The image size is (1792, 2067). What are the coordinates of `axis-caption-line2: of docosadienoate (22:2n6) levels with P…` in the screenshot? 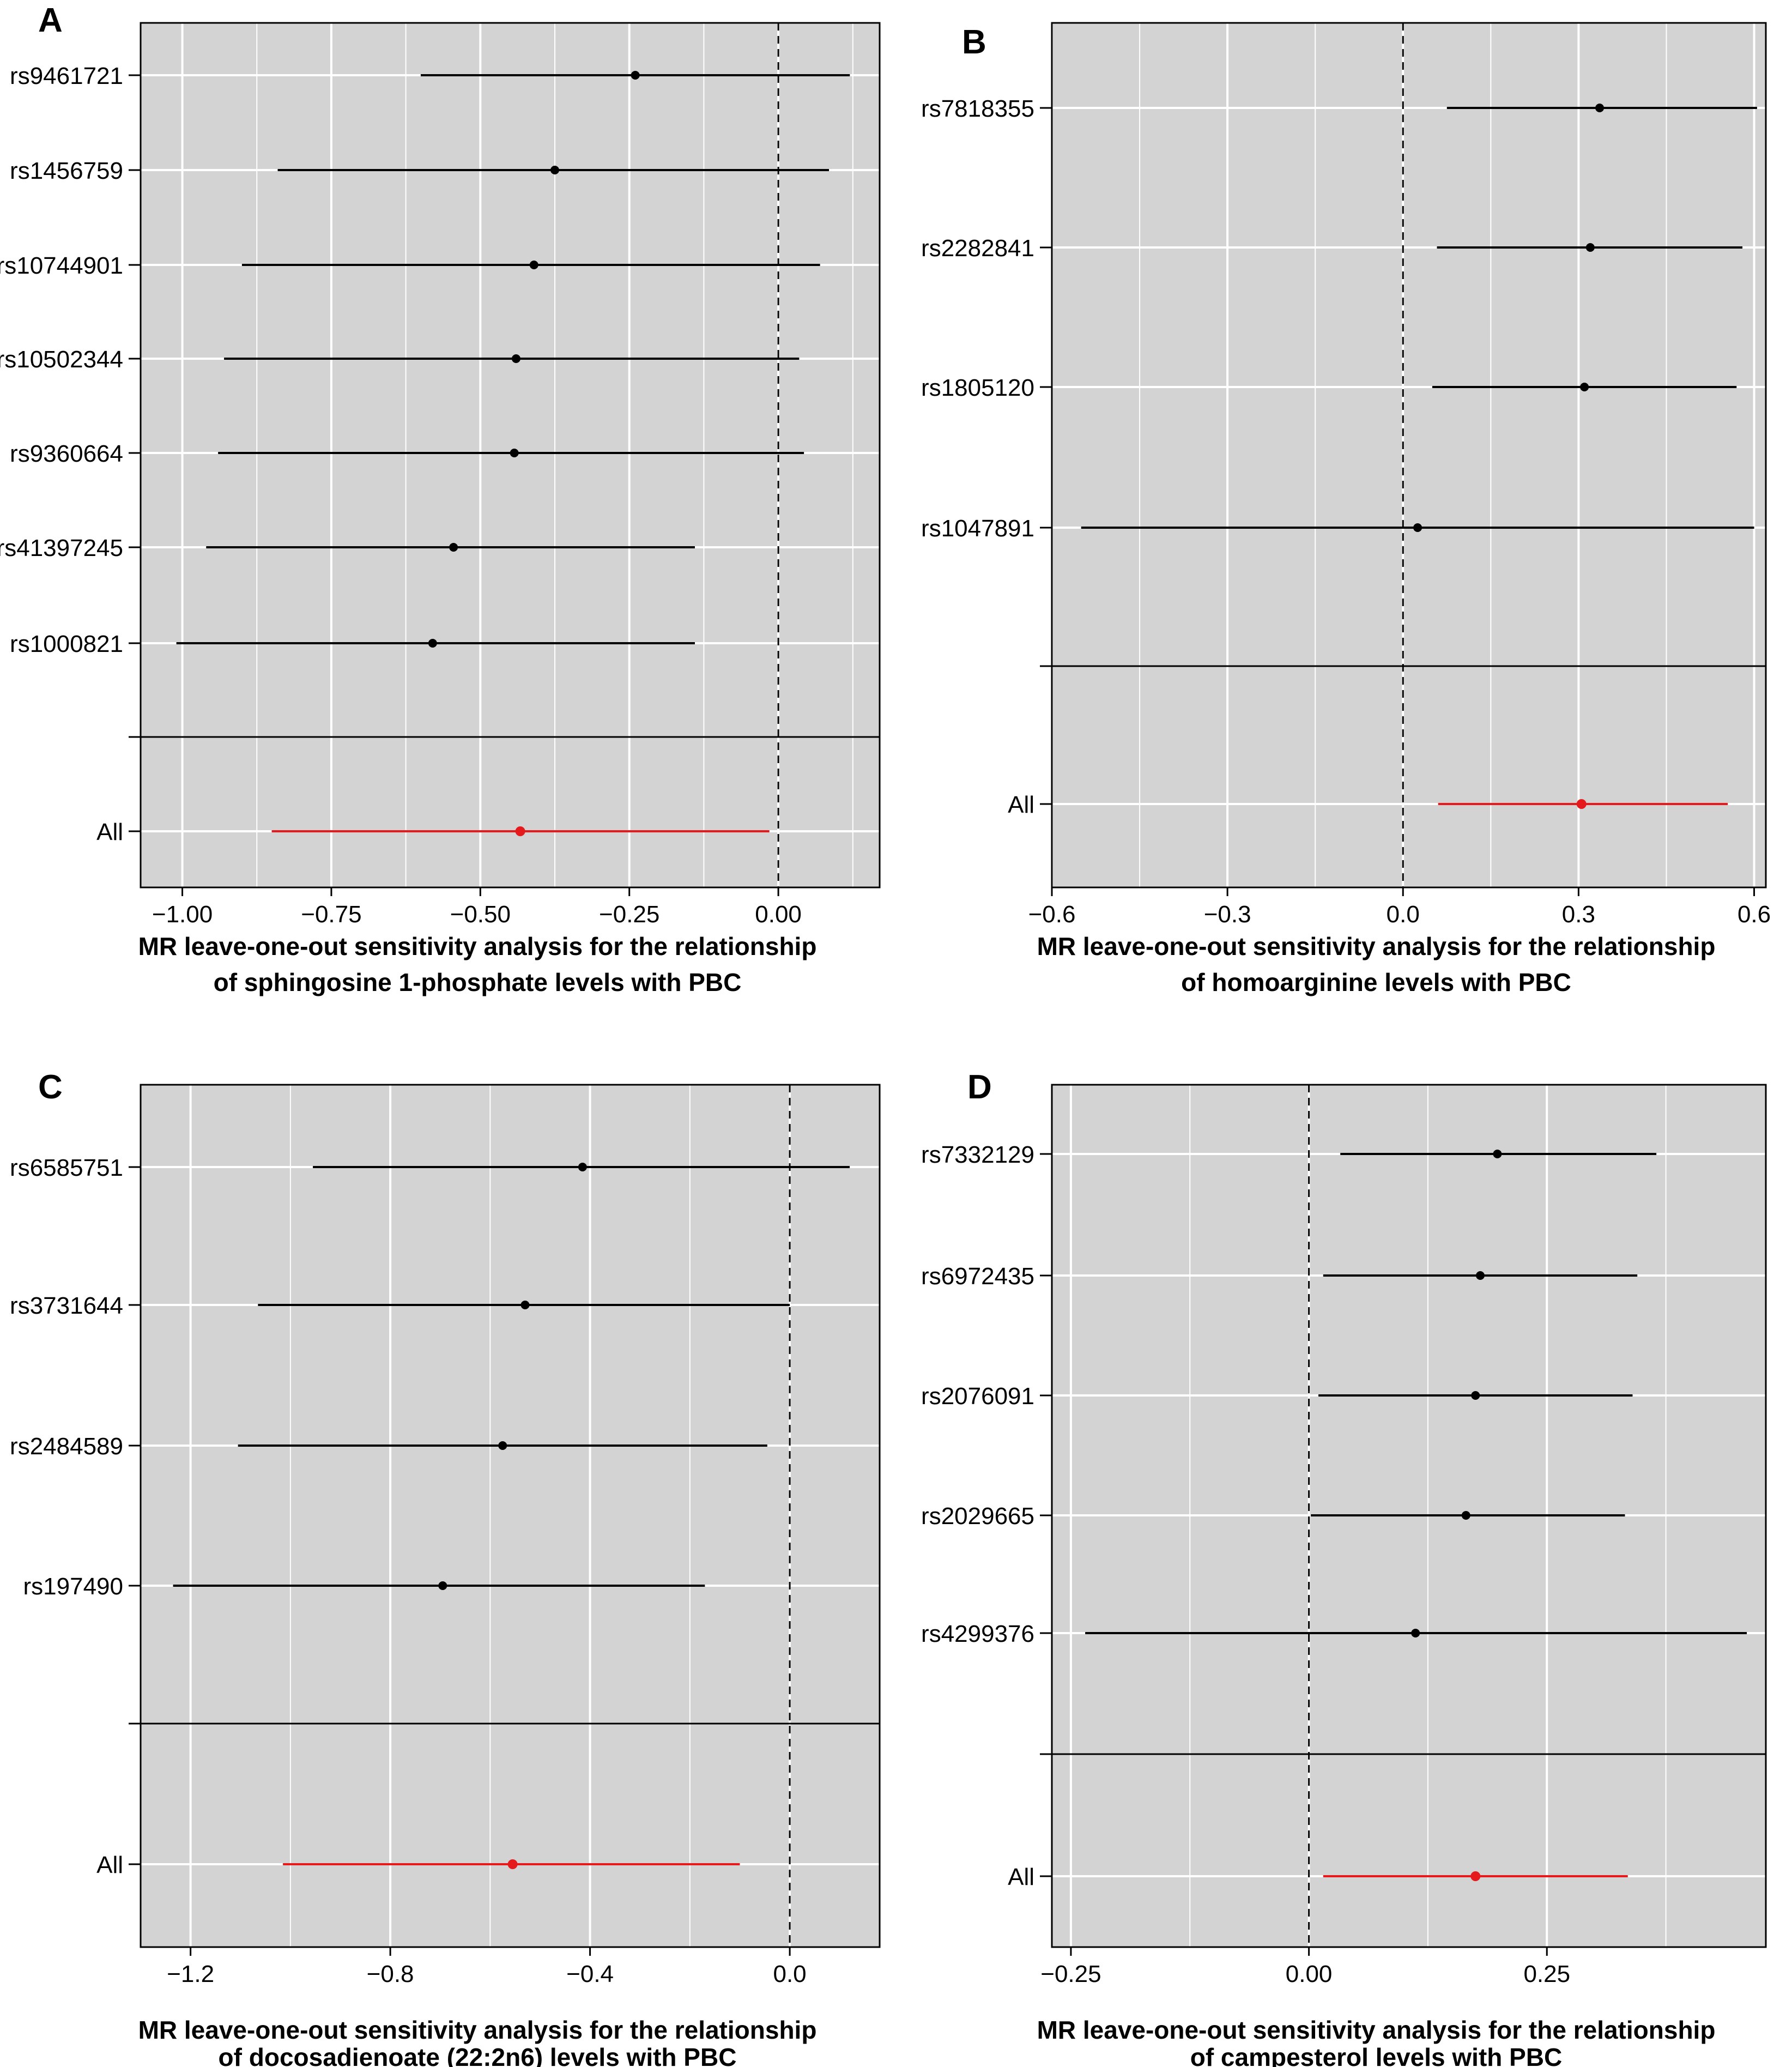 It's located at (478, 2055).